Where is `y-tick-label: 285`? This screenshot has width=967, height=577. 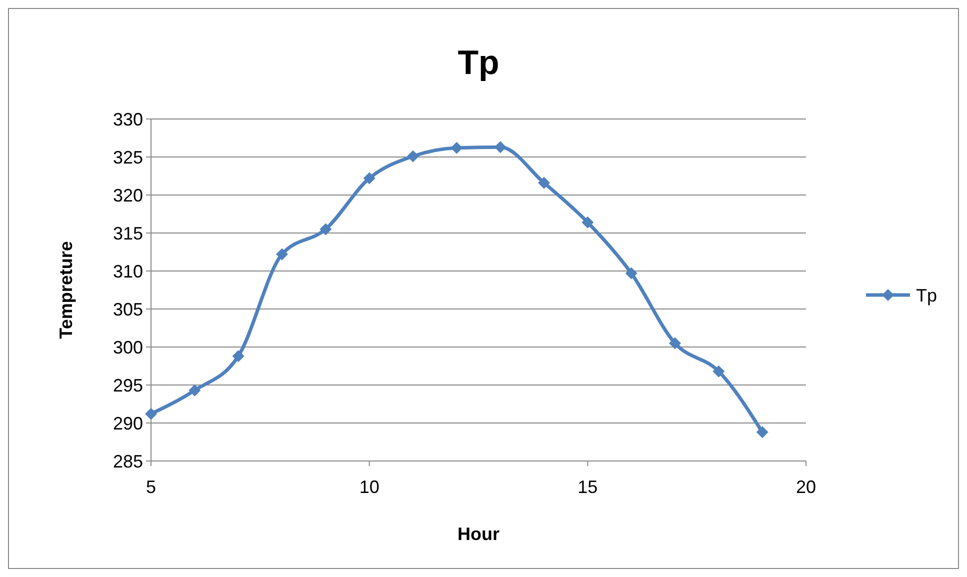 y-tick-label: 285 is located at coordinates (127, 461).